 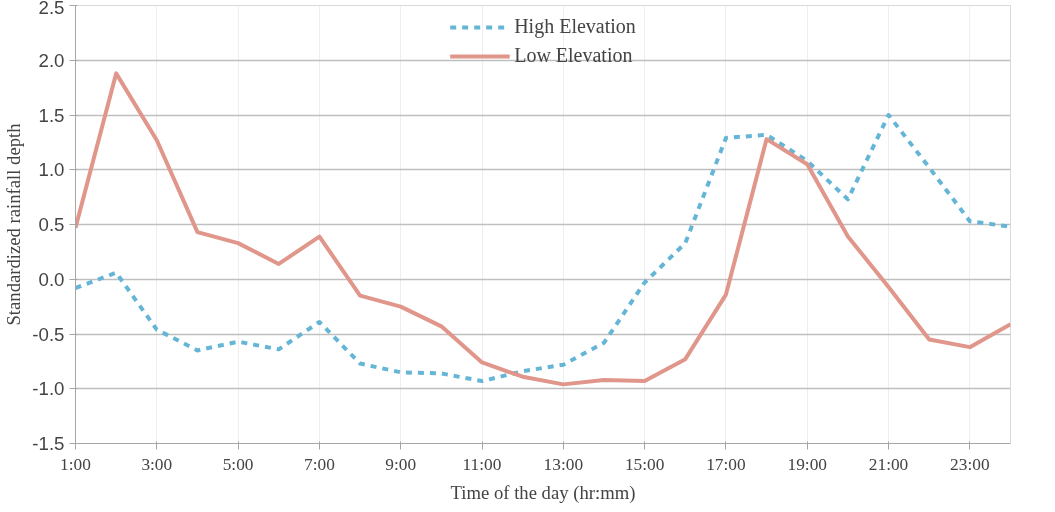 What do you see at coordinates (573, 55) in the screenshot?
I see `legend-label: Low Elevation` at bounding box center [573, 55].